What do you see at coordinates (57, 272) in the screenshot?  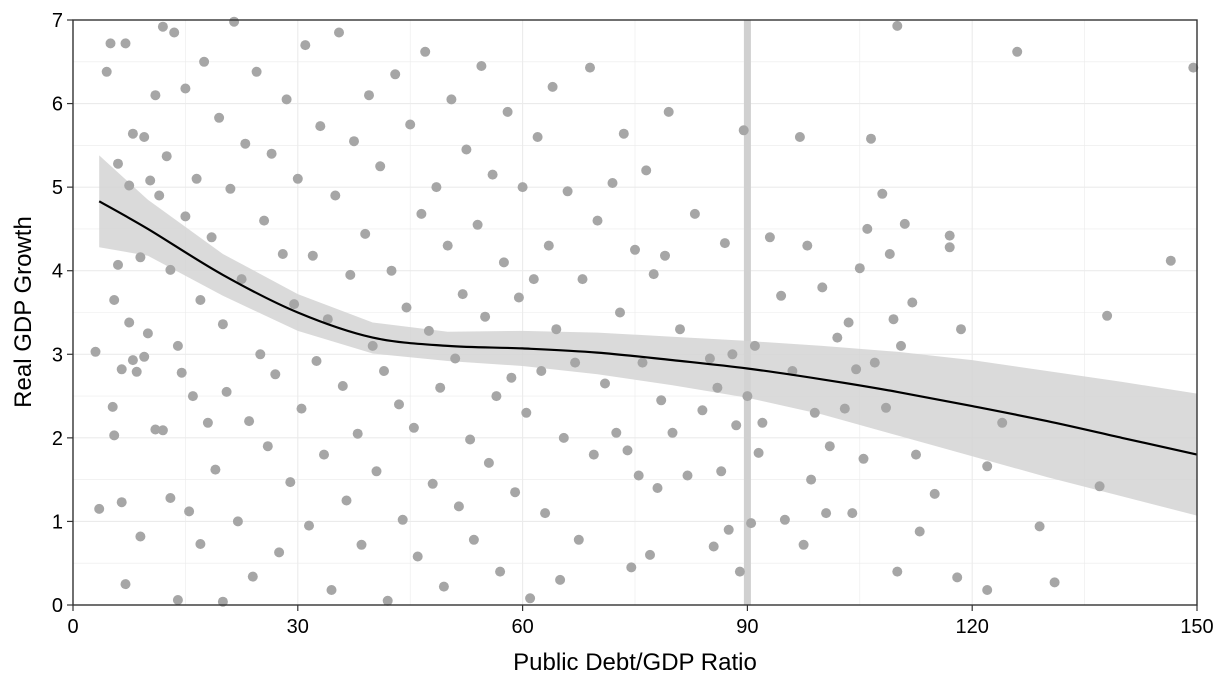 I see `y-tick-label: 4` at bounding box center [57, 272].